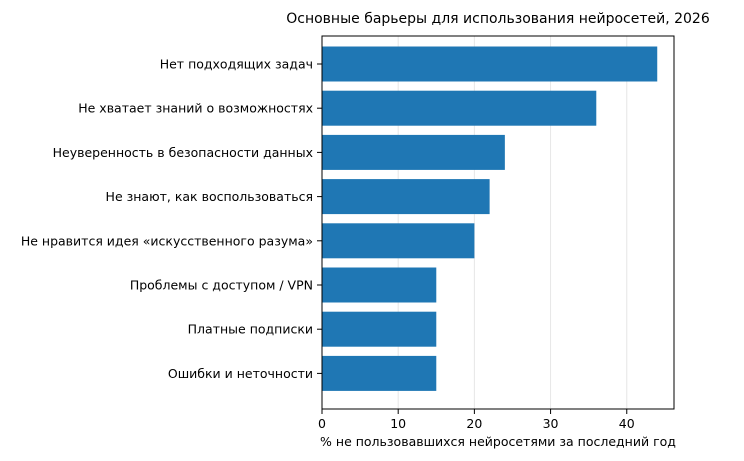 Image resolution: width=744 pixels, height=461 pixels. Describe the element at coordinates (398, 423) in the screenshot. I see `x-tick-label: 10` at that location.